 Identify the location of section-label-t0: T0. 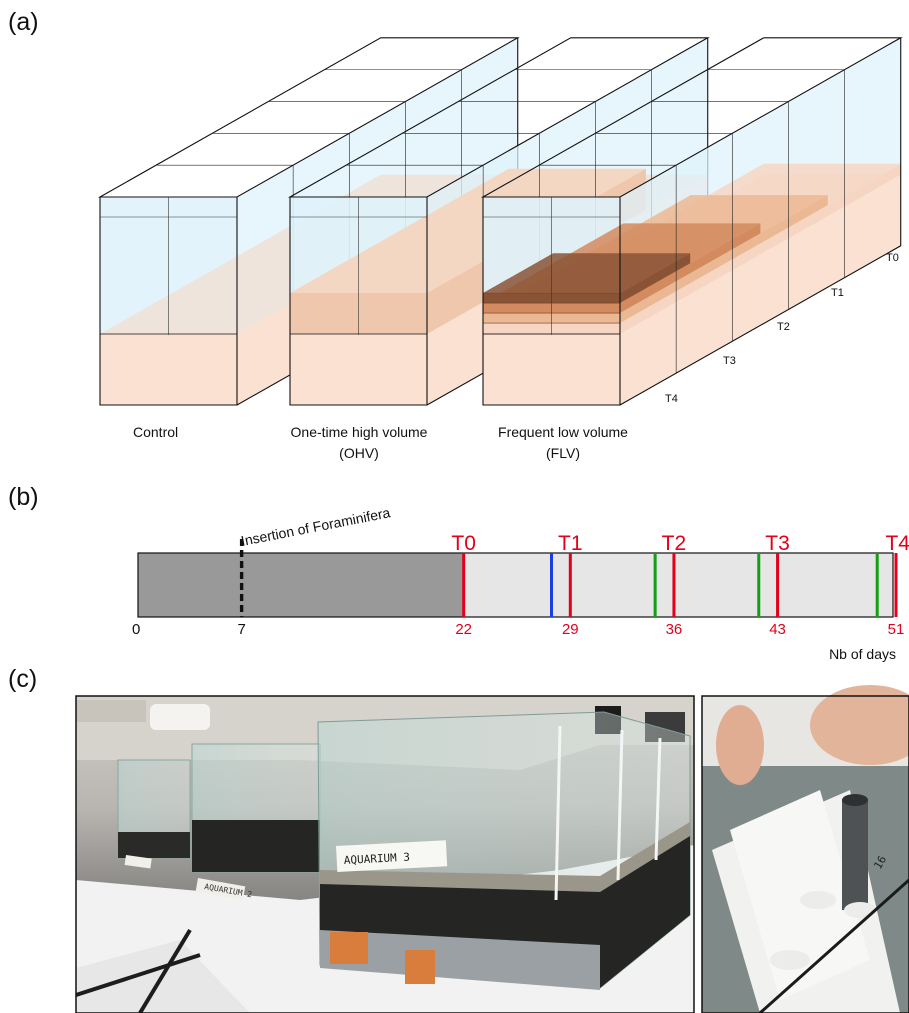
(892, 258).